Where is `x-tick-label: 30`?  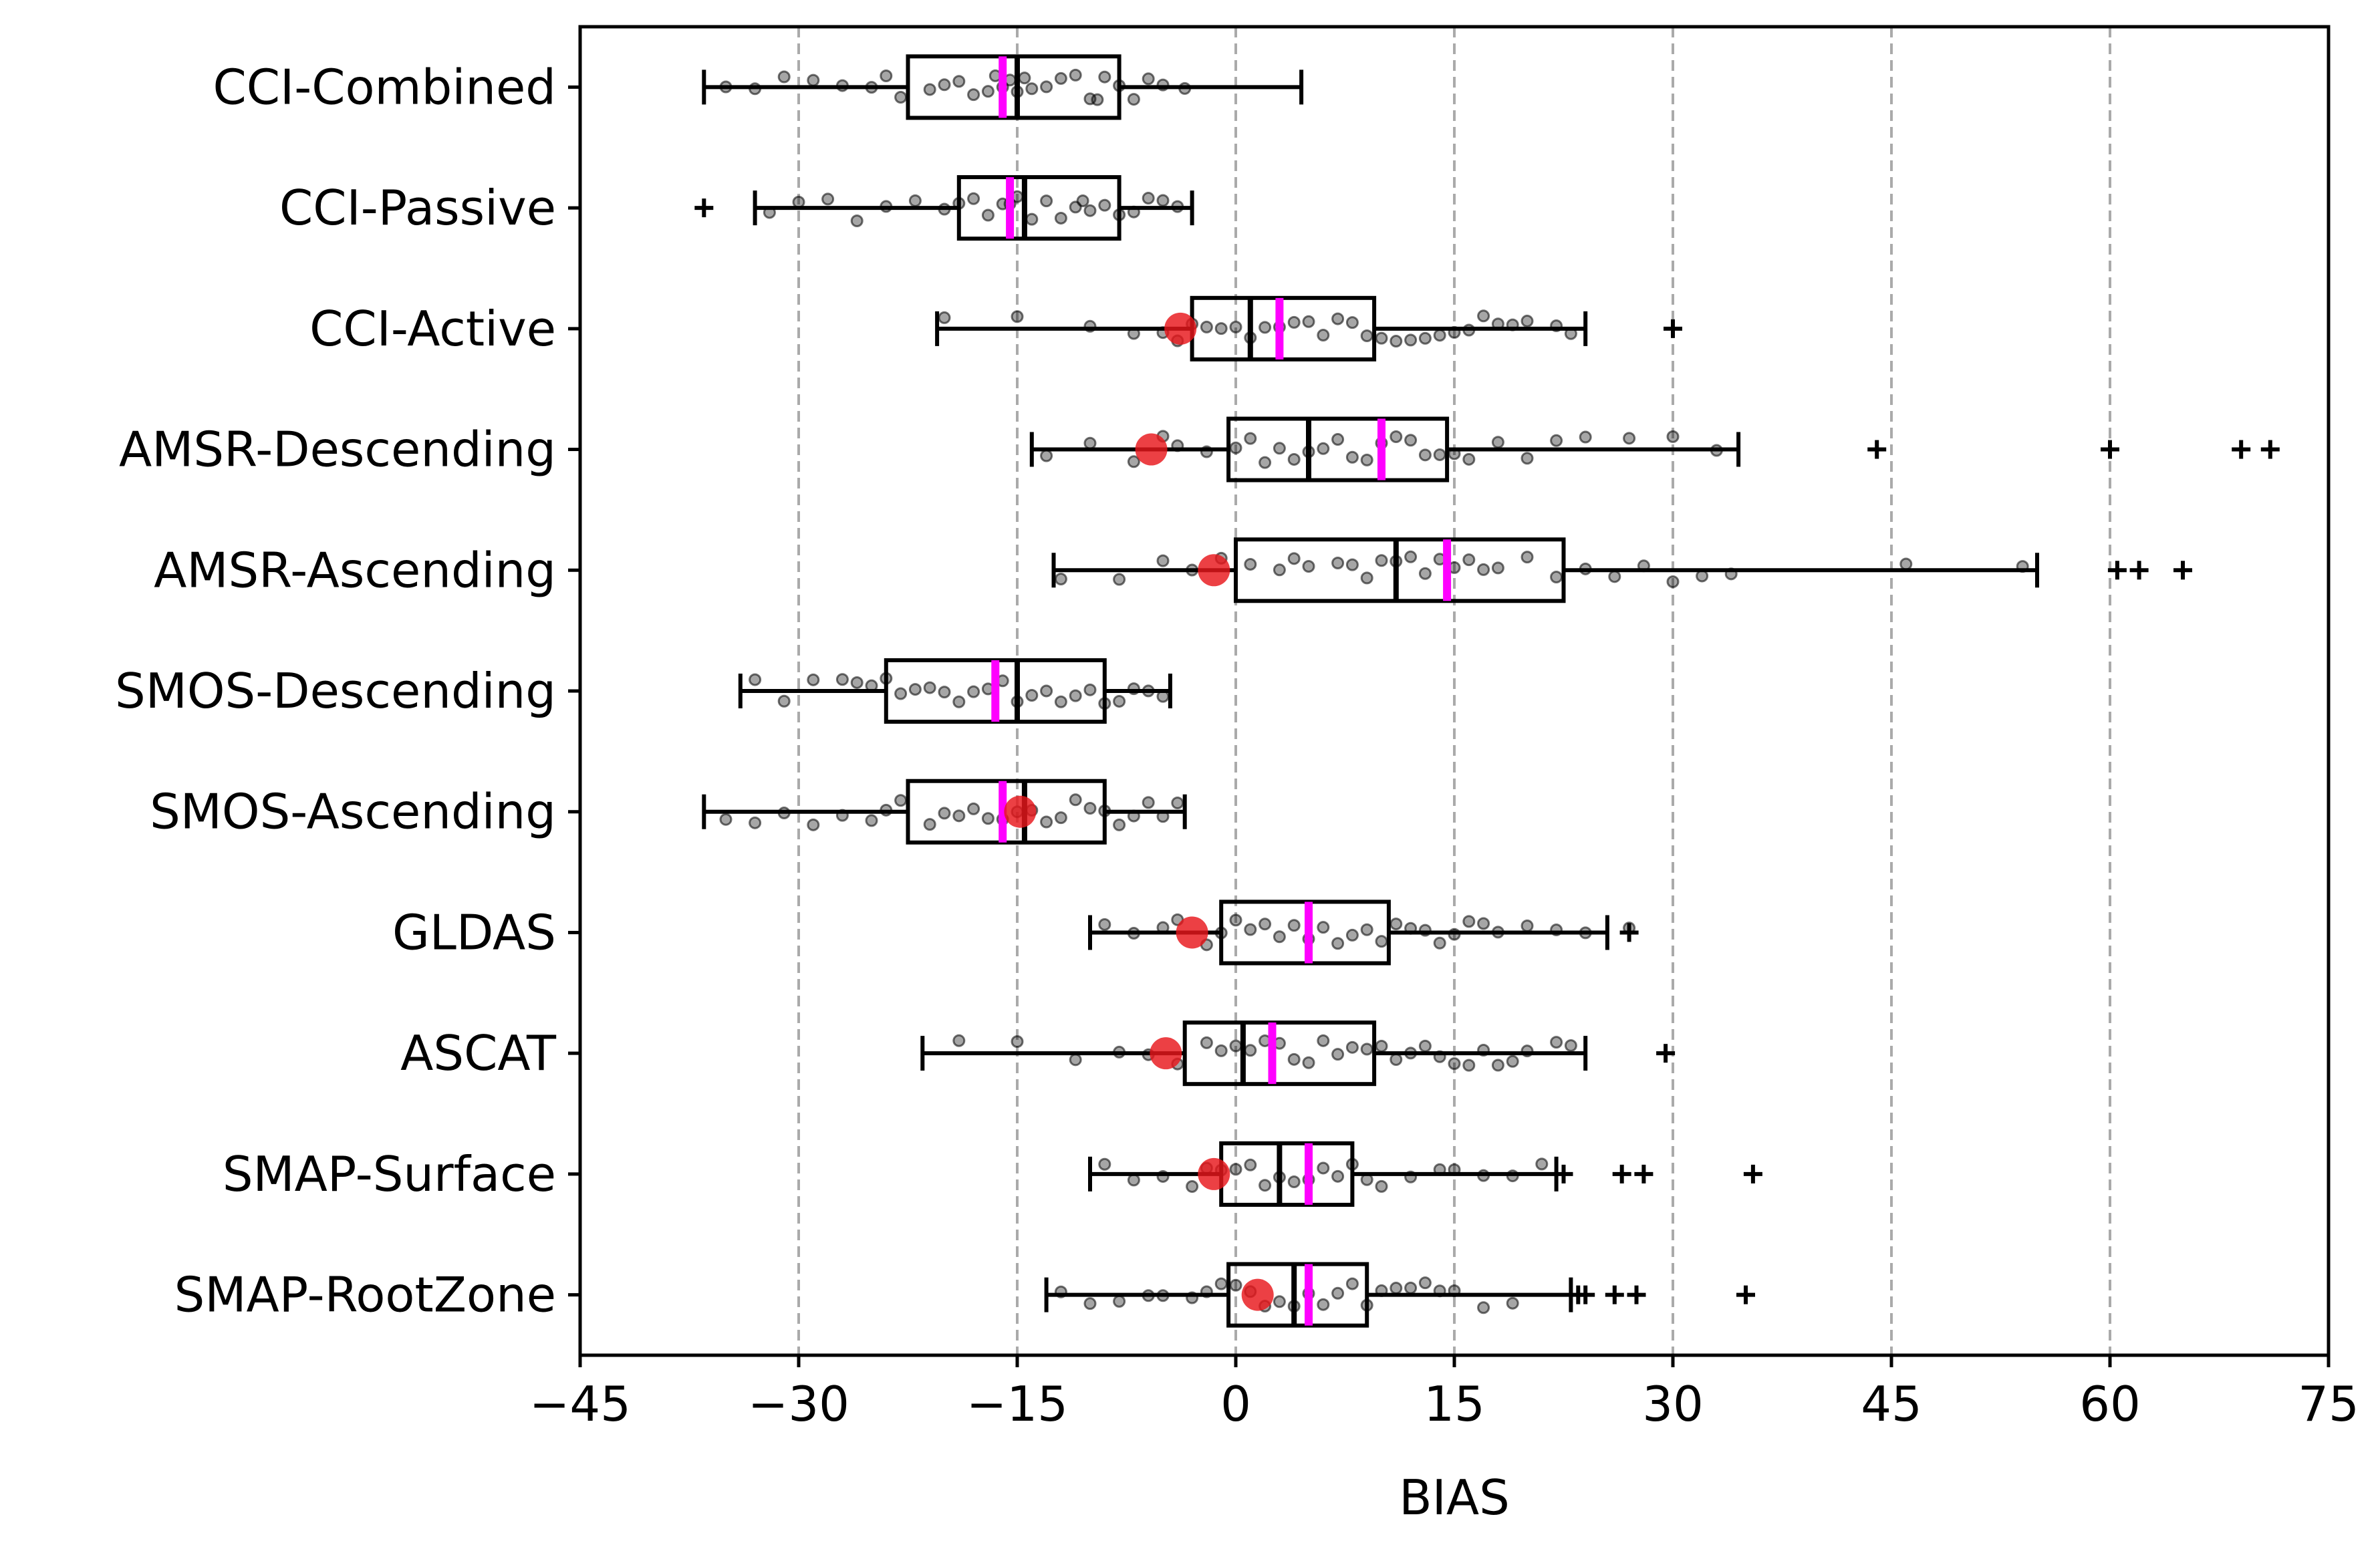
x-tick-label: 30 is located at coordinates (1673, 1404).